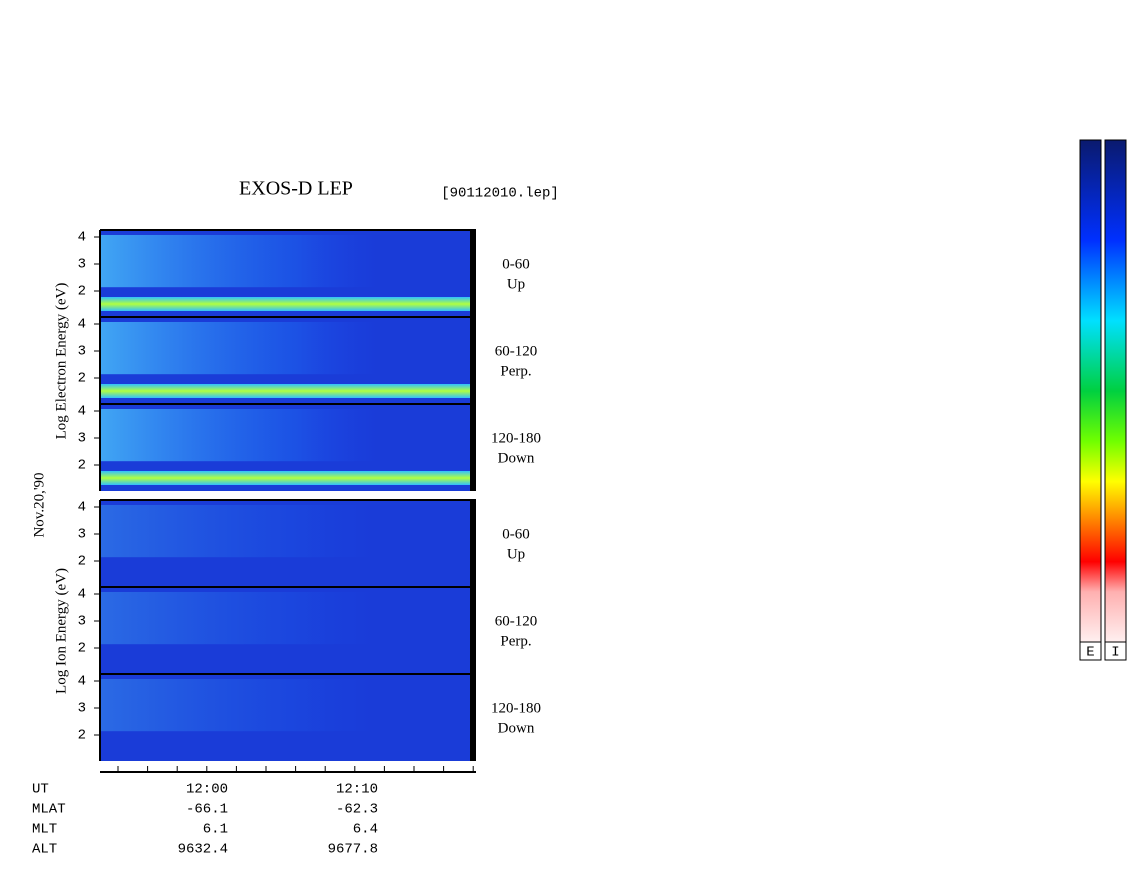  Describe the element at coordinates (49, 810) in the screenshot. I see `row-label: MLAT` at that location.